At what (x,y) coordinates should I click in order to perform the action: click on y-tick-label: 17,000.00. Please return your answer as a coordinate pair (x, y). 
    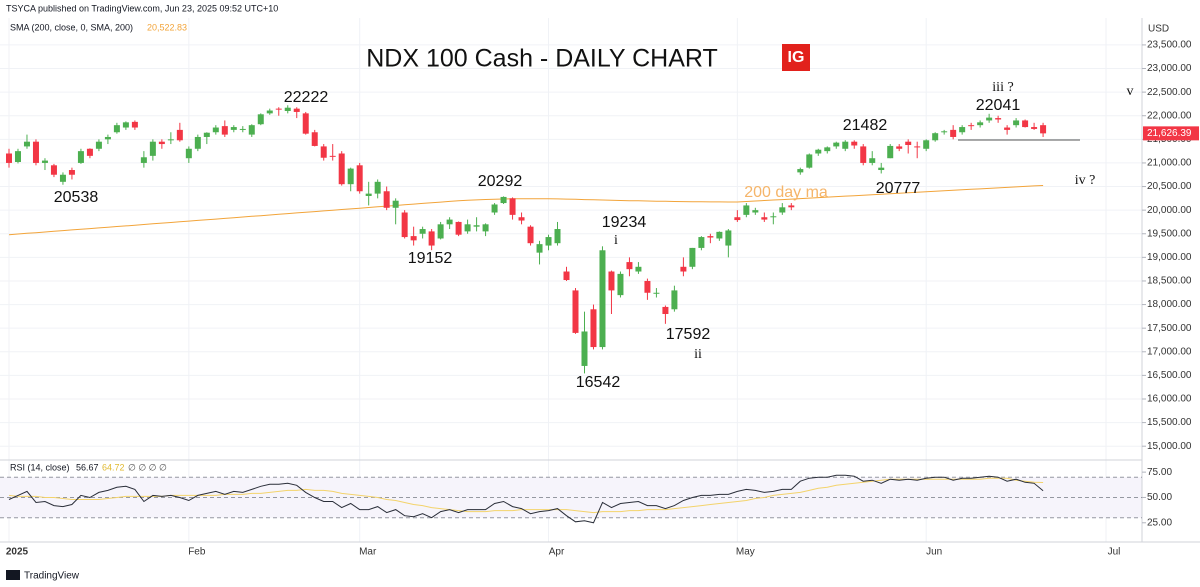
    Looking at the image, I should click on (1169, 351).